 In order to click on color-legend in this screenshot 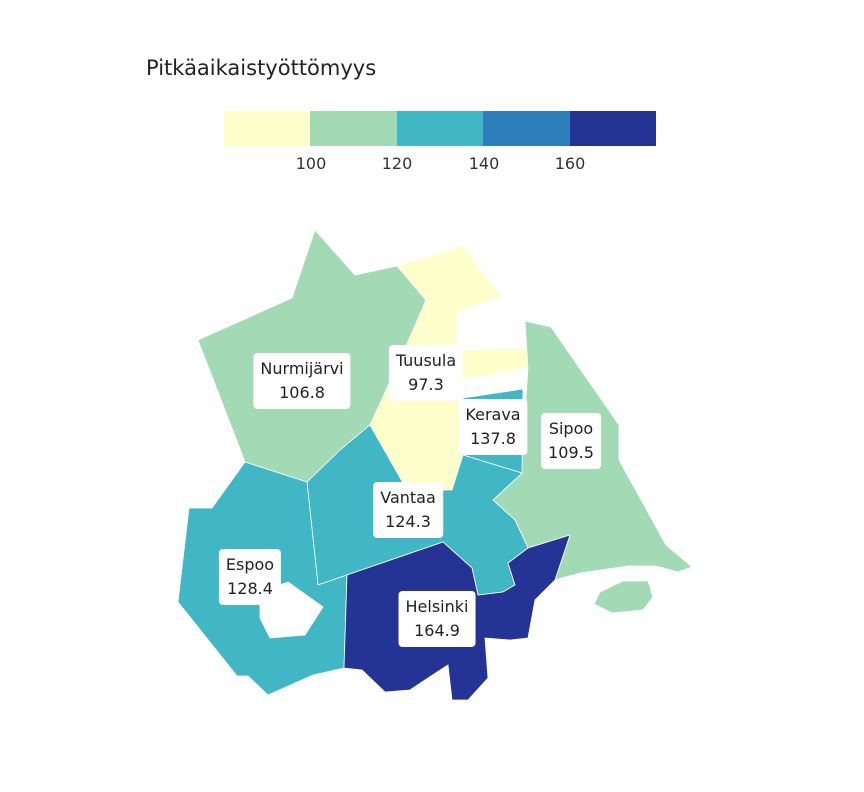, I will do `click(440, 128)`.